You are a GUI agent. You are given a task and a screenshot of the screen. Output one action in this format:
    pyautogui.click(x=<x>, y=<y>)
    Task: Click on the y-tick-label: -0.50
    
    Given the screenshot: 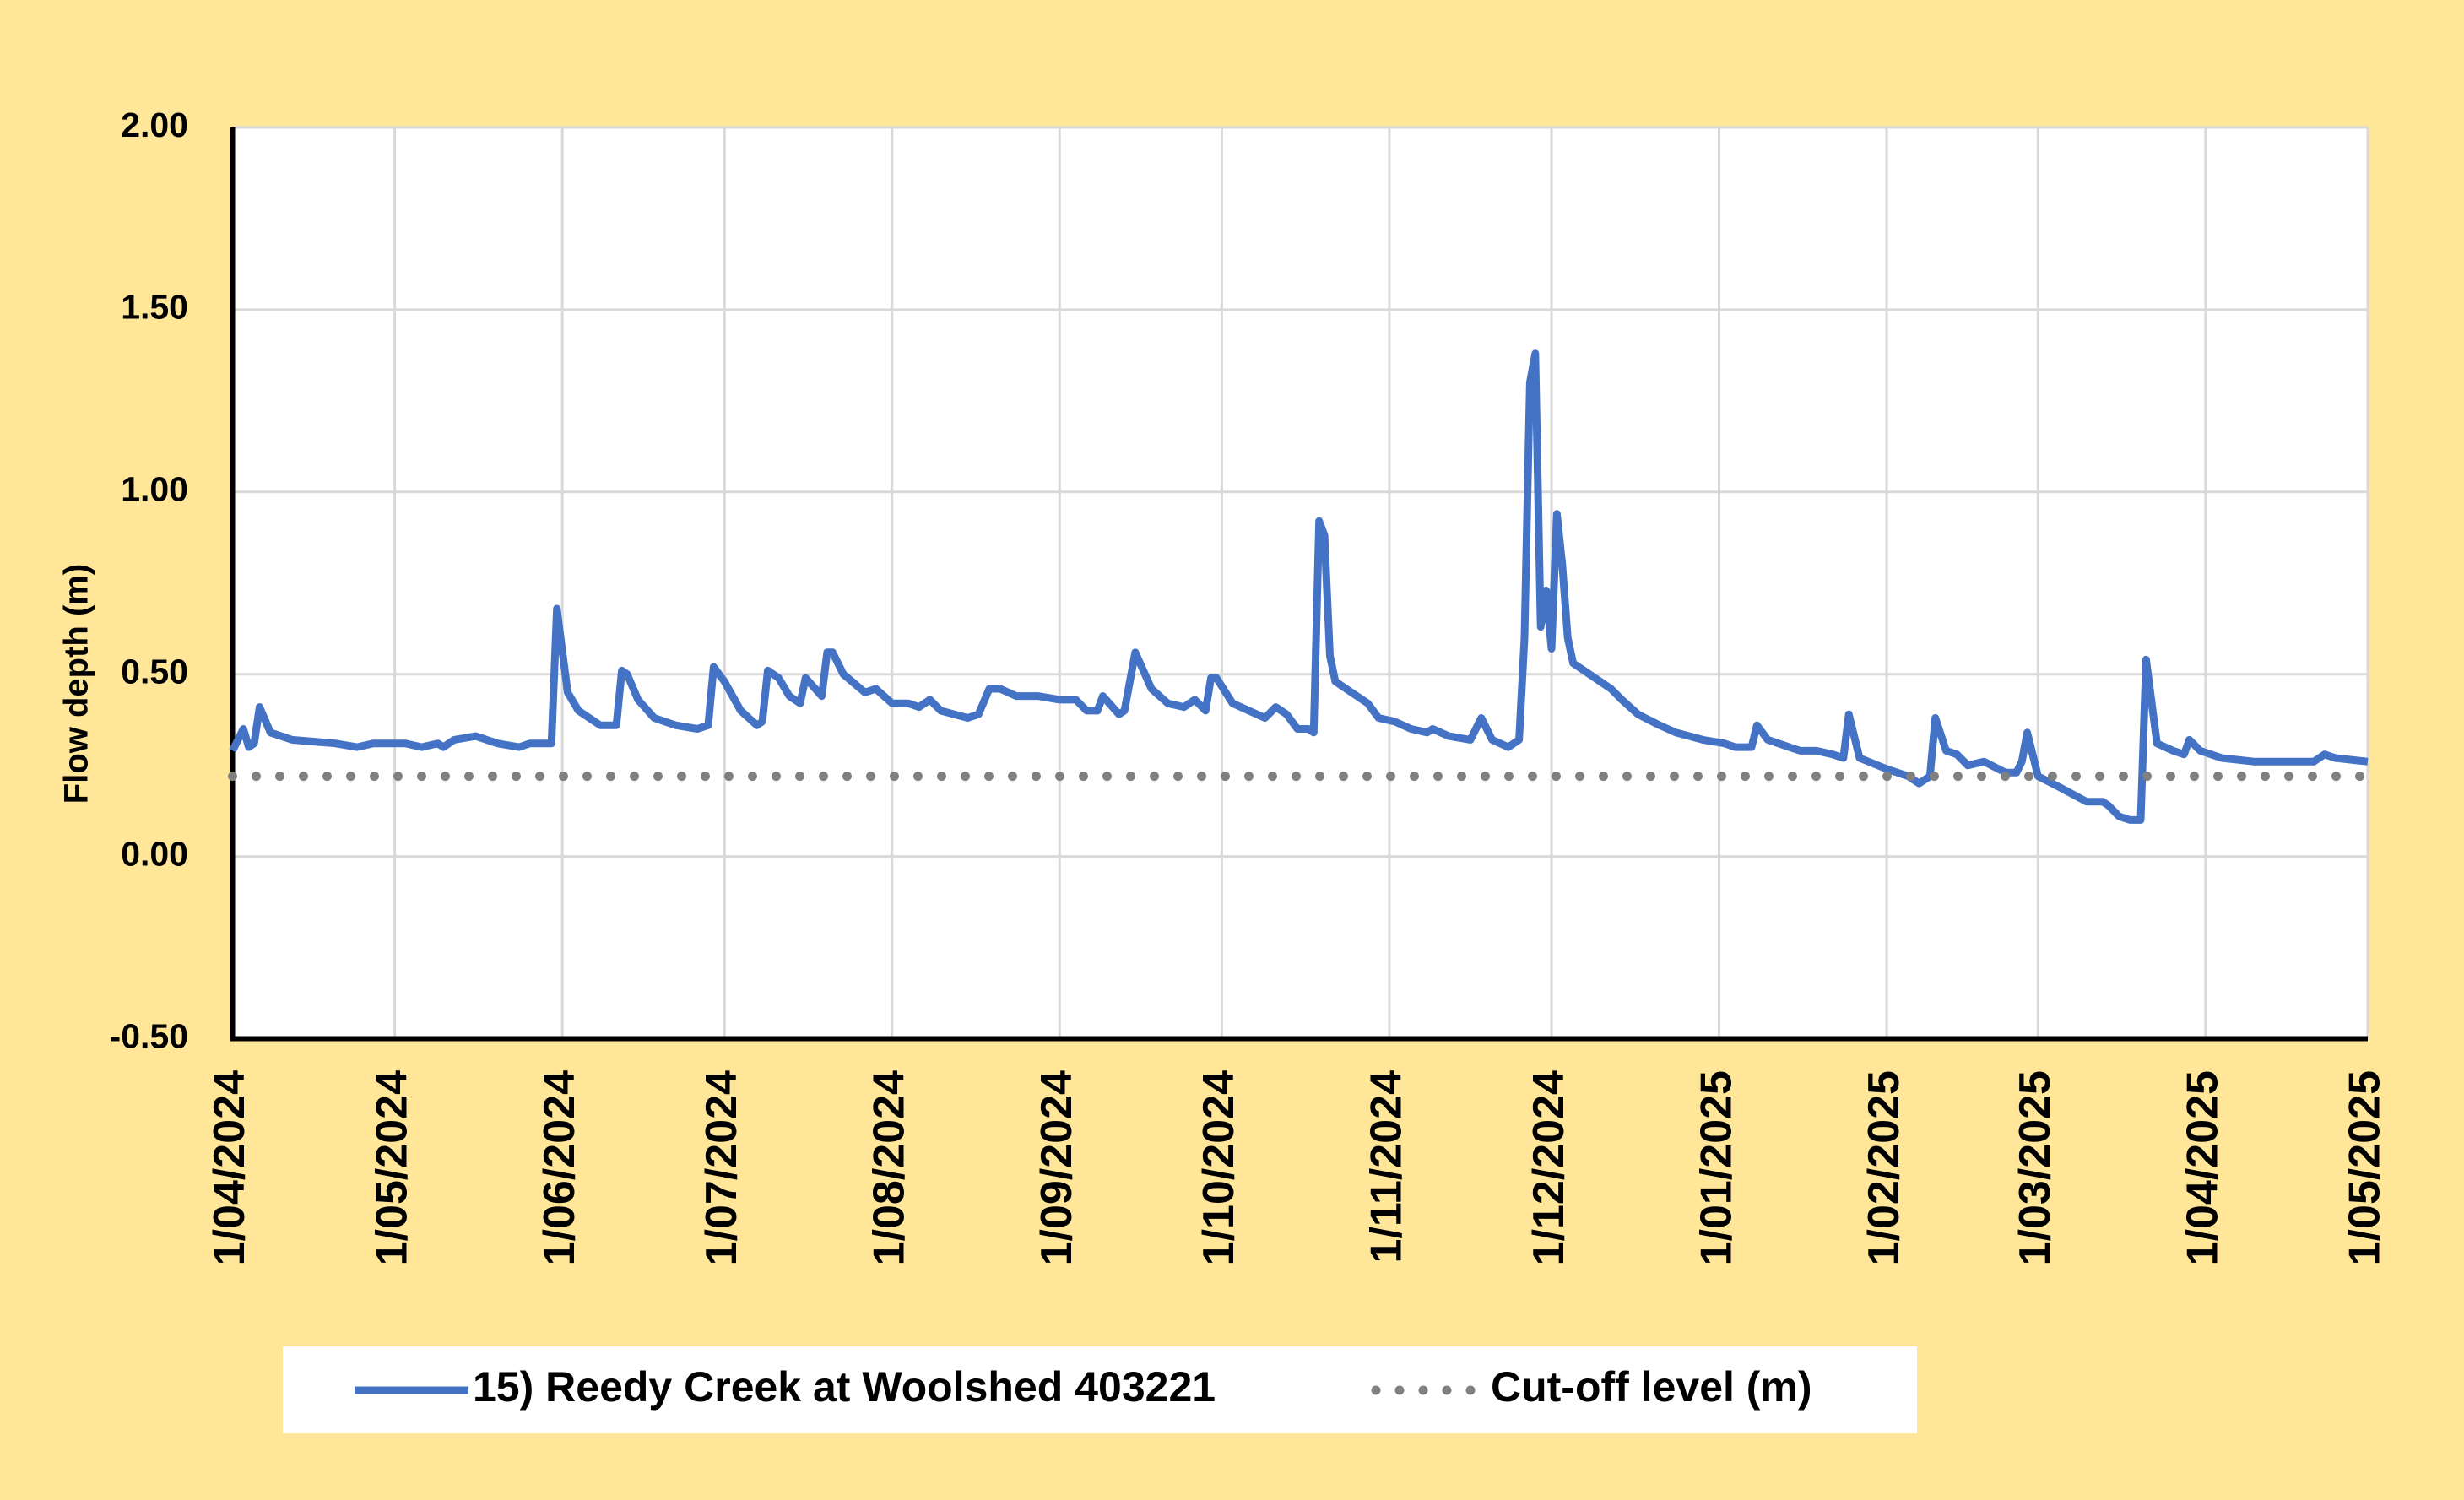 What is the action you would take?
    pyautogui.click(x=149, y=1035)
    